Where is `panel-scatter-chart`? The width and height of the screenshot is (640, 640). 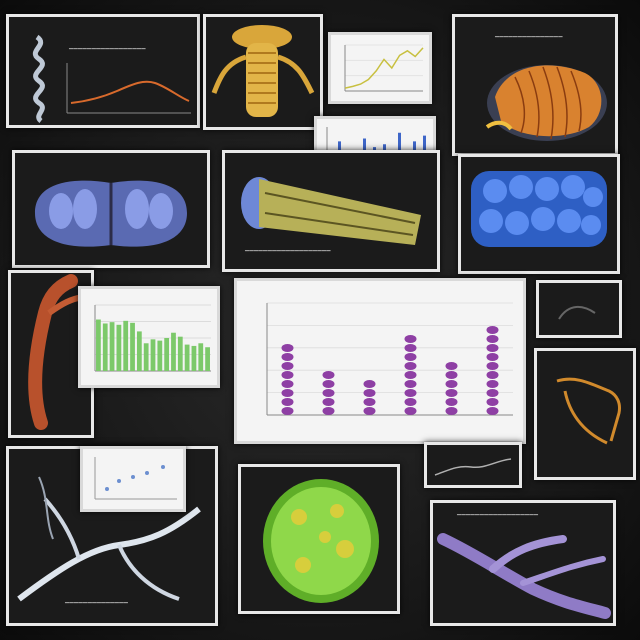 panel-scatter-chart is located at coordinates (133, 479).